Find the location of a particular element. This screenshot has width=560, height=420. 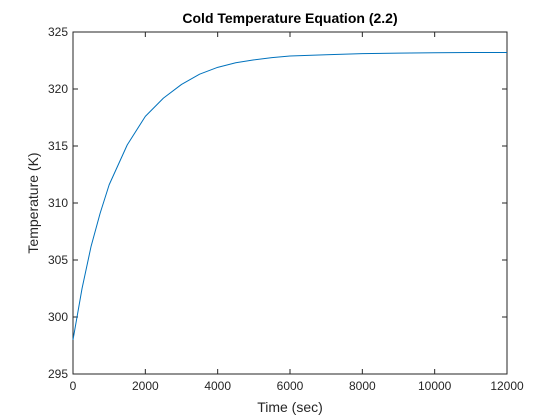

y-tick-label: 305 is located at coordinates (58, 260).